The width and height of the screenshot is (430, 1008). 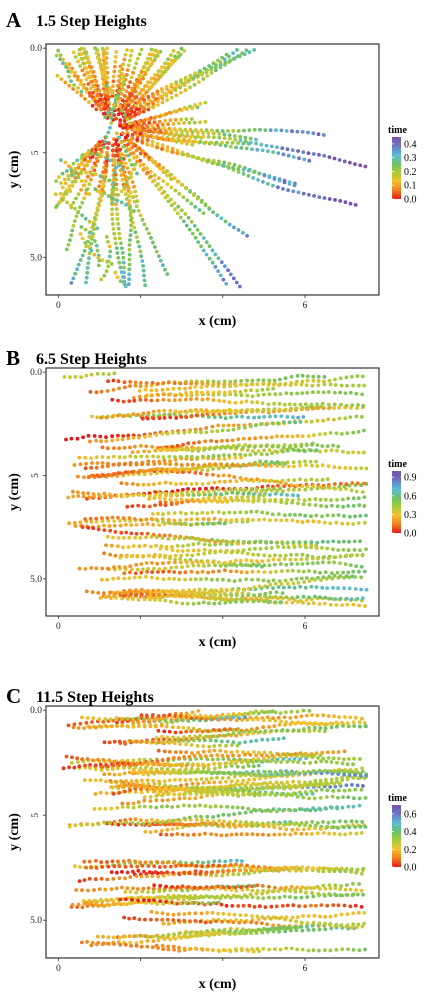 What do you see at coordinates (95, 697) in the screenshot?
I see `panel-title: 11.5 Step Heights` at bounding box center [95, 697].